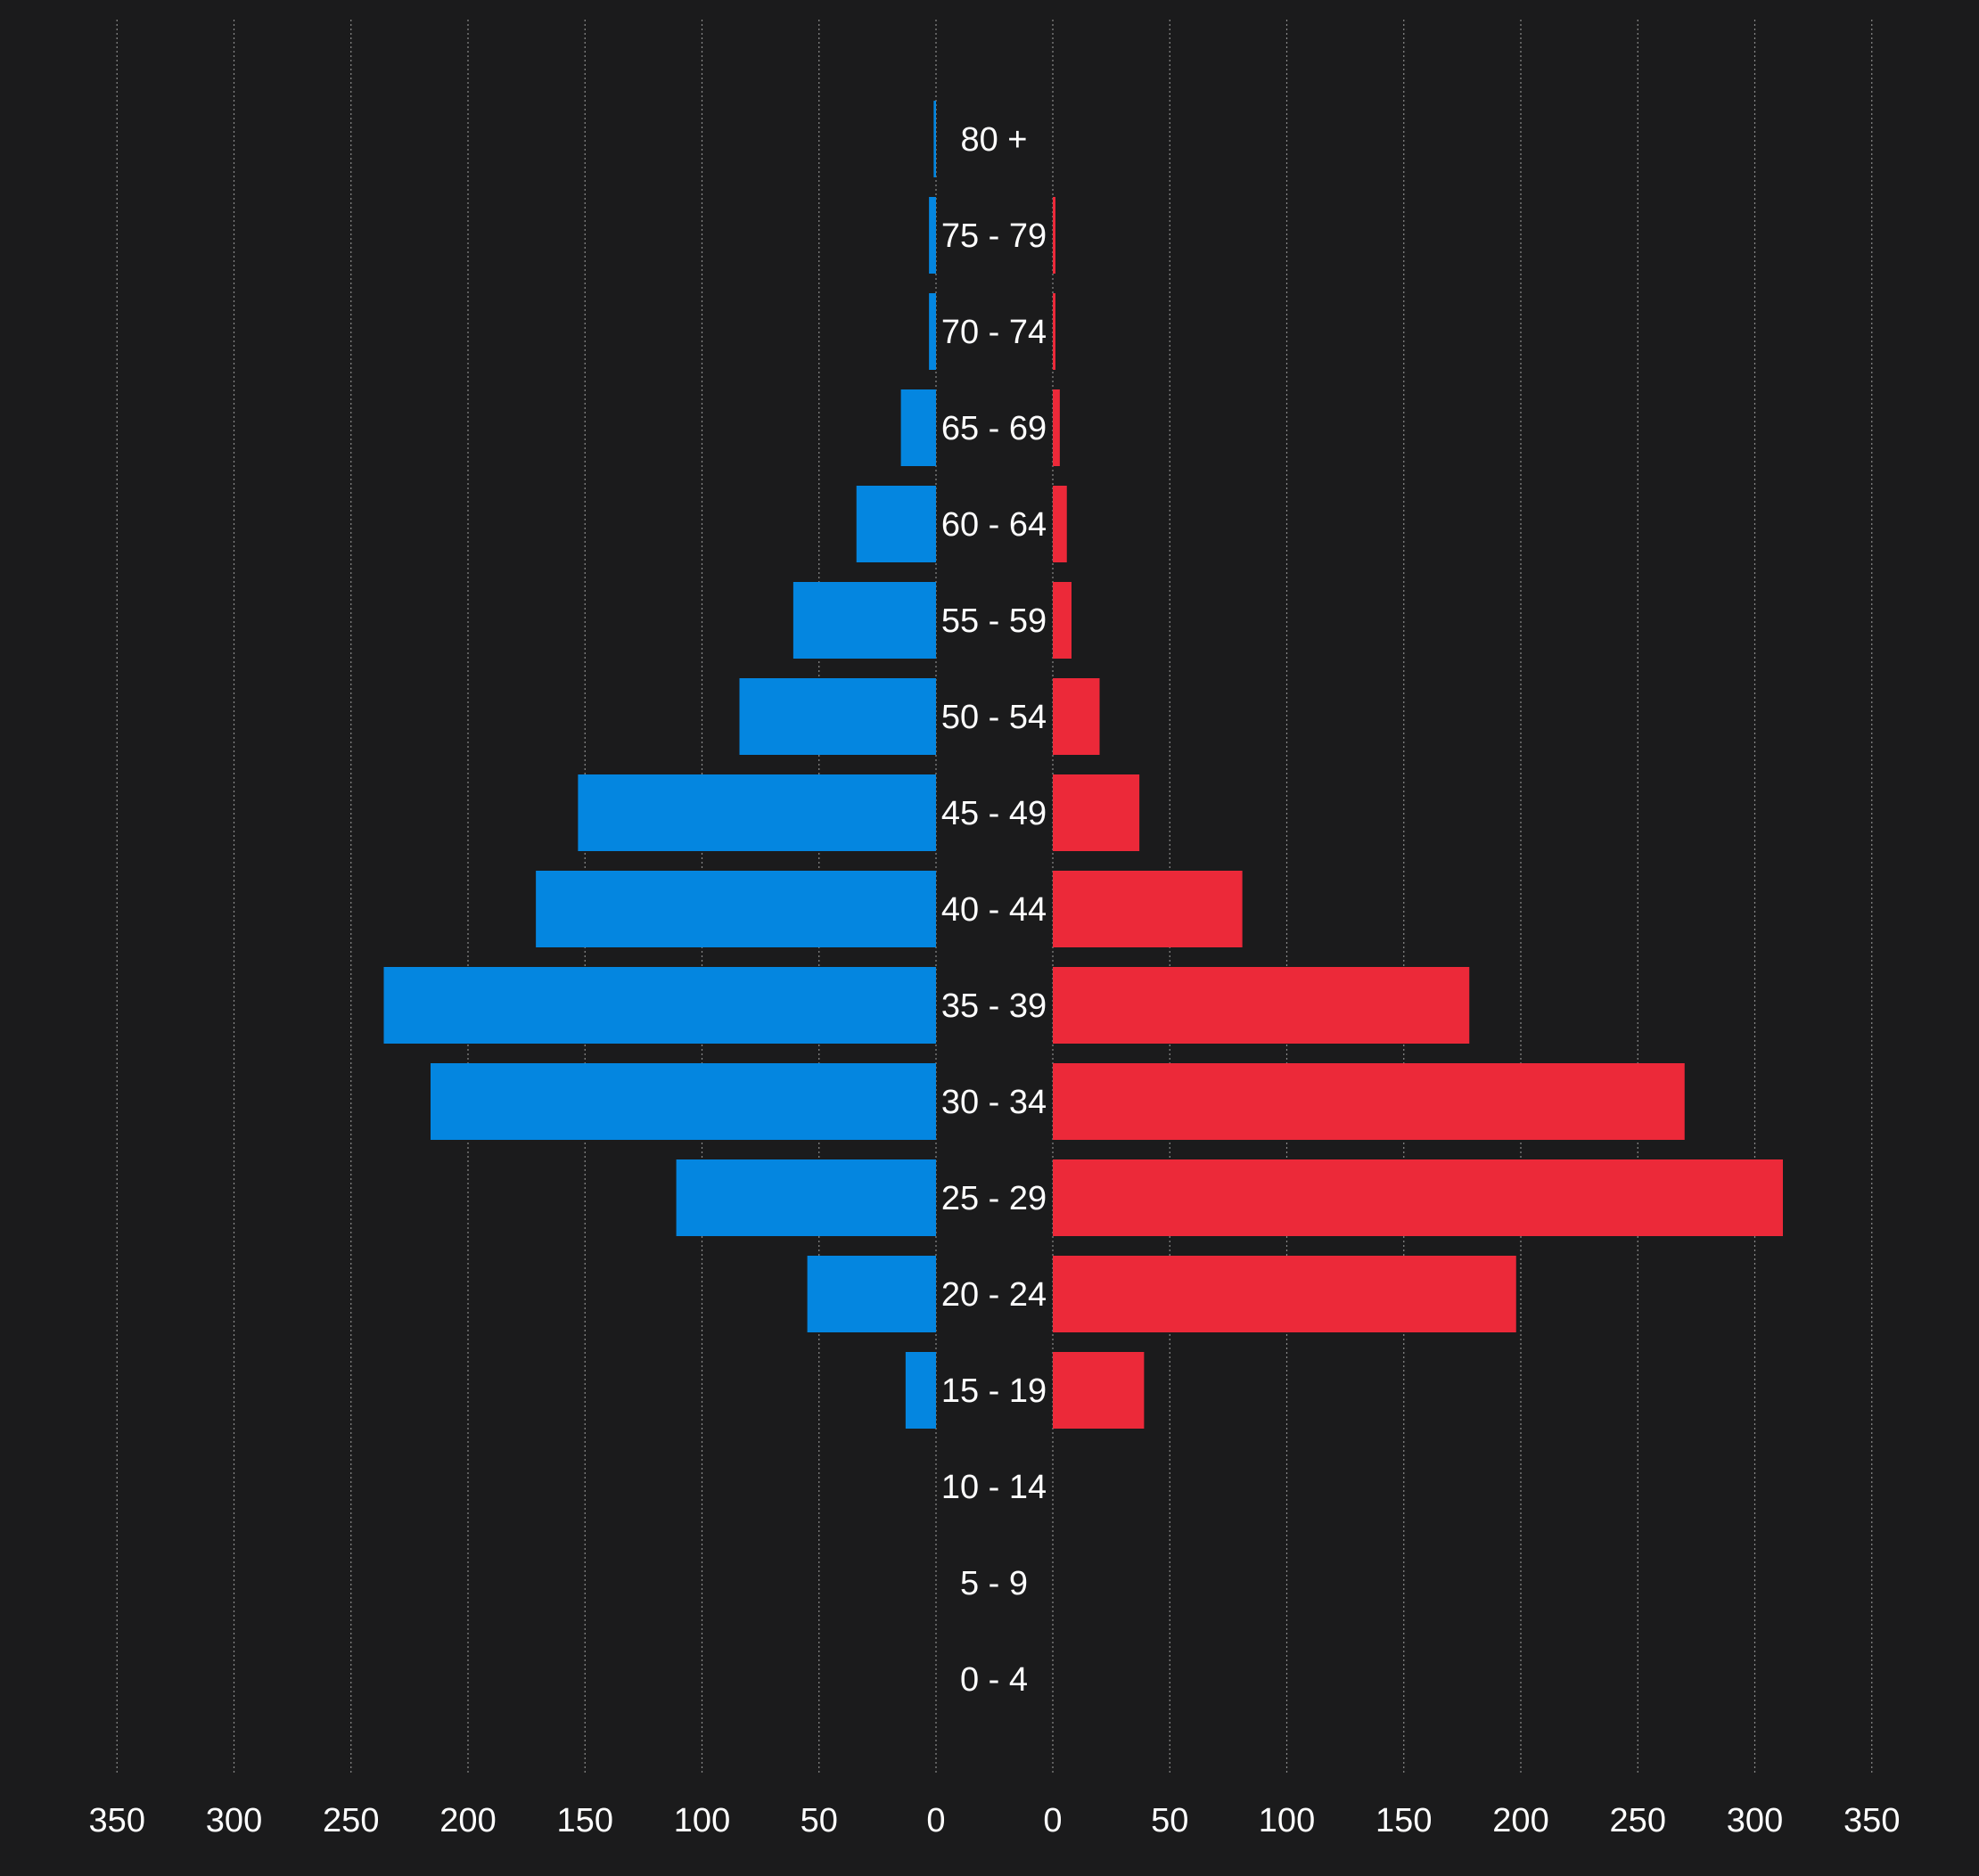 Image resolution: width=1979 pixels, height=1876 pixels. I want to click on x-tick-label-right-300: 300, so click(1755, 1821).